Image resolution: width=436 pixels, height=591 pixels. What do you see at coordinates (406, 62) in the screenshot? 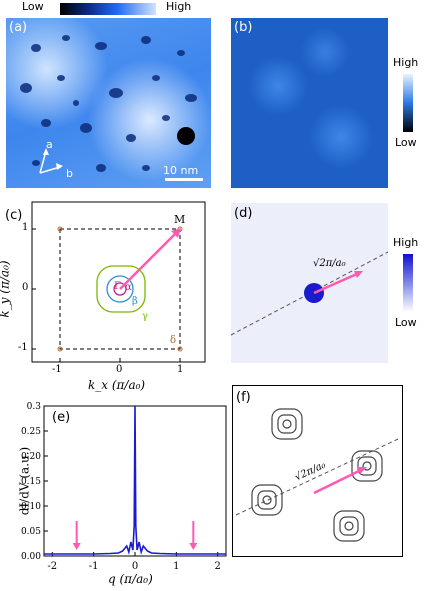
I see `colorbar-b-high: High` at bounding box center [406, 62].